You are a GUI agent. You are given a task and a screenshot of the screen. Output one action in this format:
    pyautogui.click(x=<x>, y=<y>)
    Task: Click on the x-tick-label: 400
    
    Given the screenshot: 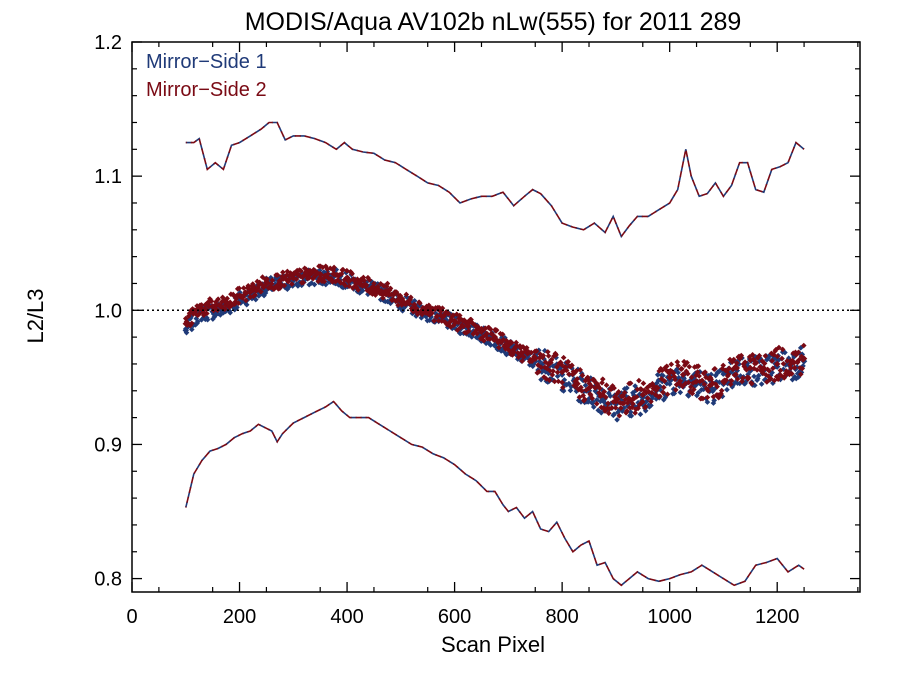 What is the action you would take?
    pyautogui.click(x=346, y=617)
    